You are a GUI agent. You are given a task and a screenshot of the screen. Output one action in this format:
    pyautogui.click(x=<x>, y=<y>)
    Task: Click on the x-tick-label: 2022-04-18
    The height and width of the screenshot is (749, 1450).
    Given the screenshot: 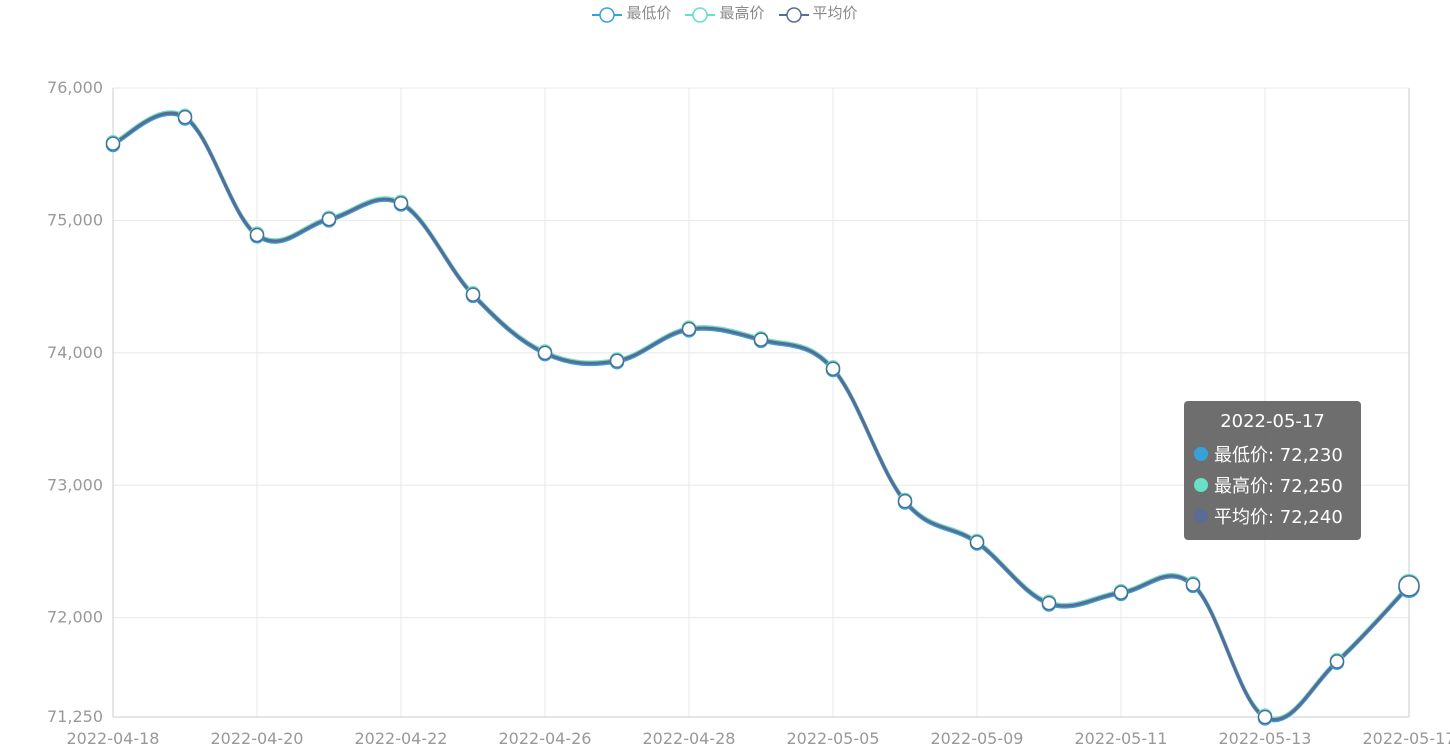 What is the action you would take?
    pyautogui.click(x=113, y=738)
    